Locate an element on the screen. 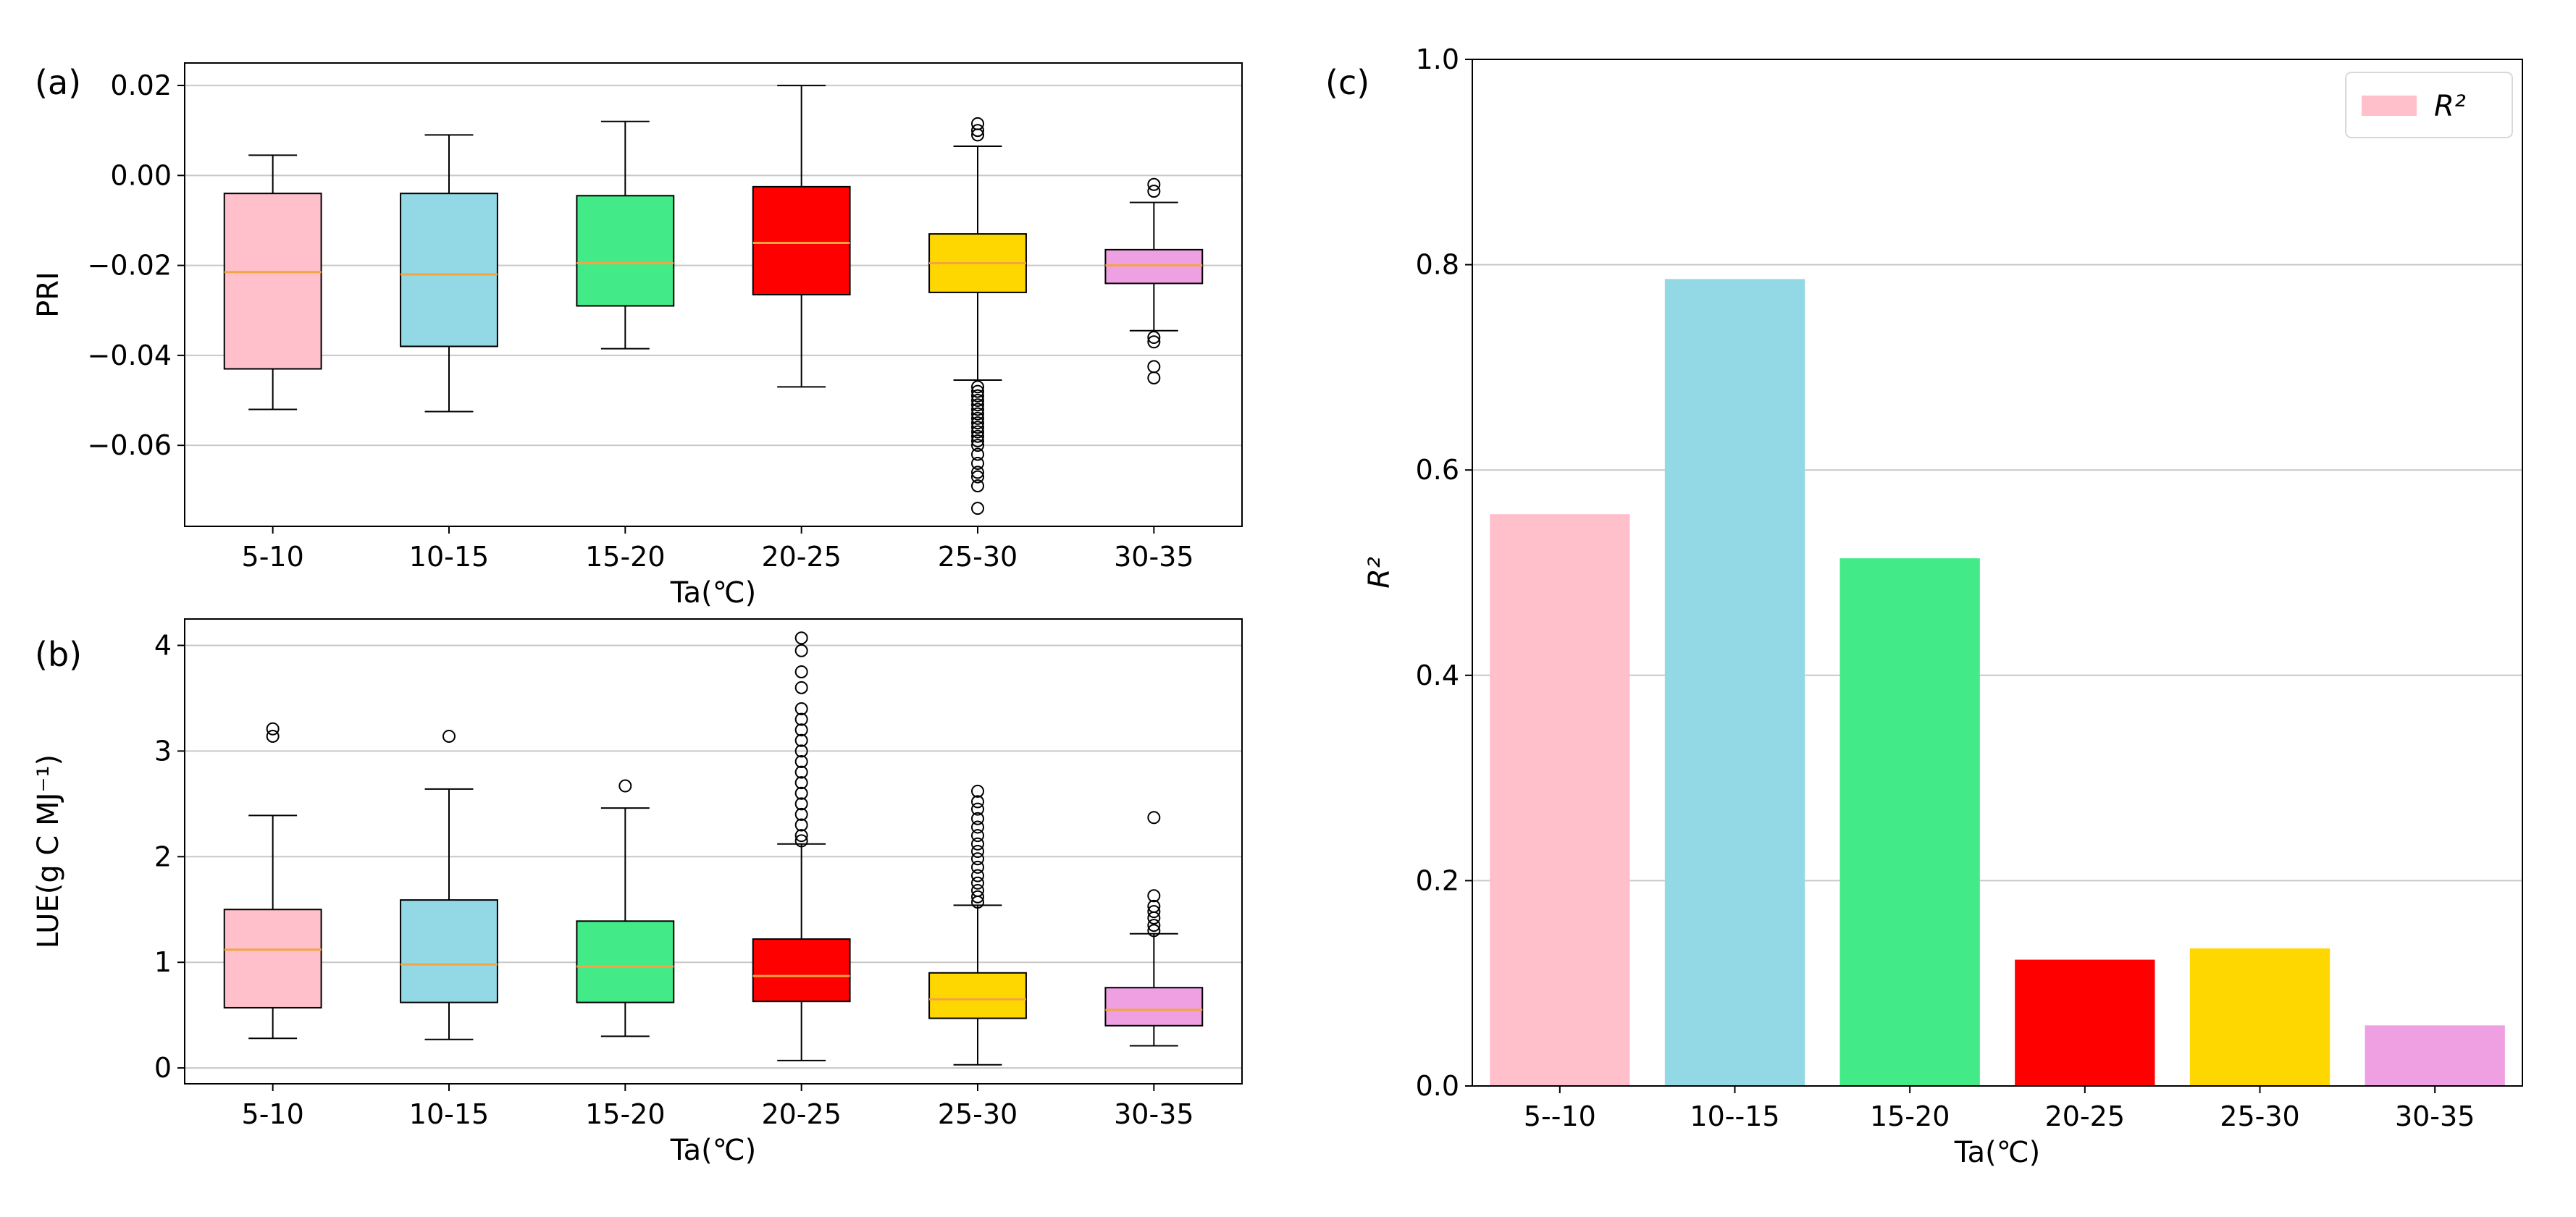 This screenshot has width=2576, height=1217. y-tick-label: 1 is located at coordinates (163, 962).